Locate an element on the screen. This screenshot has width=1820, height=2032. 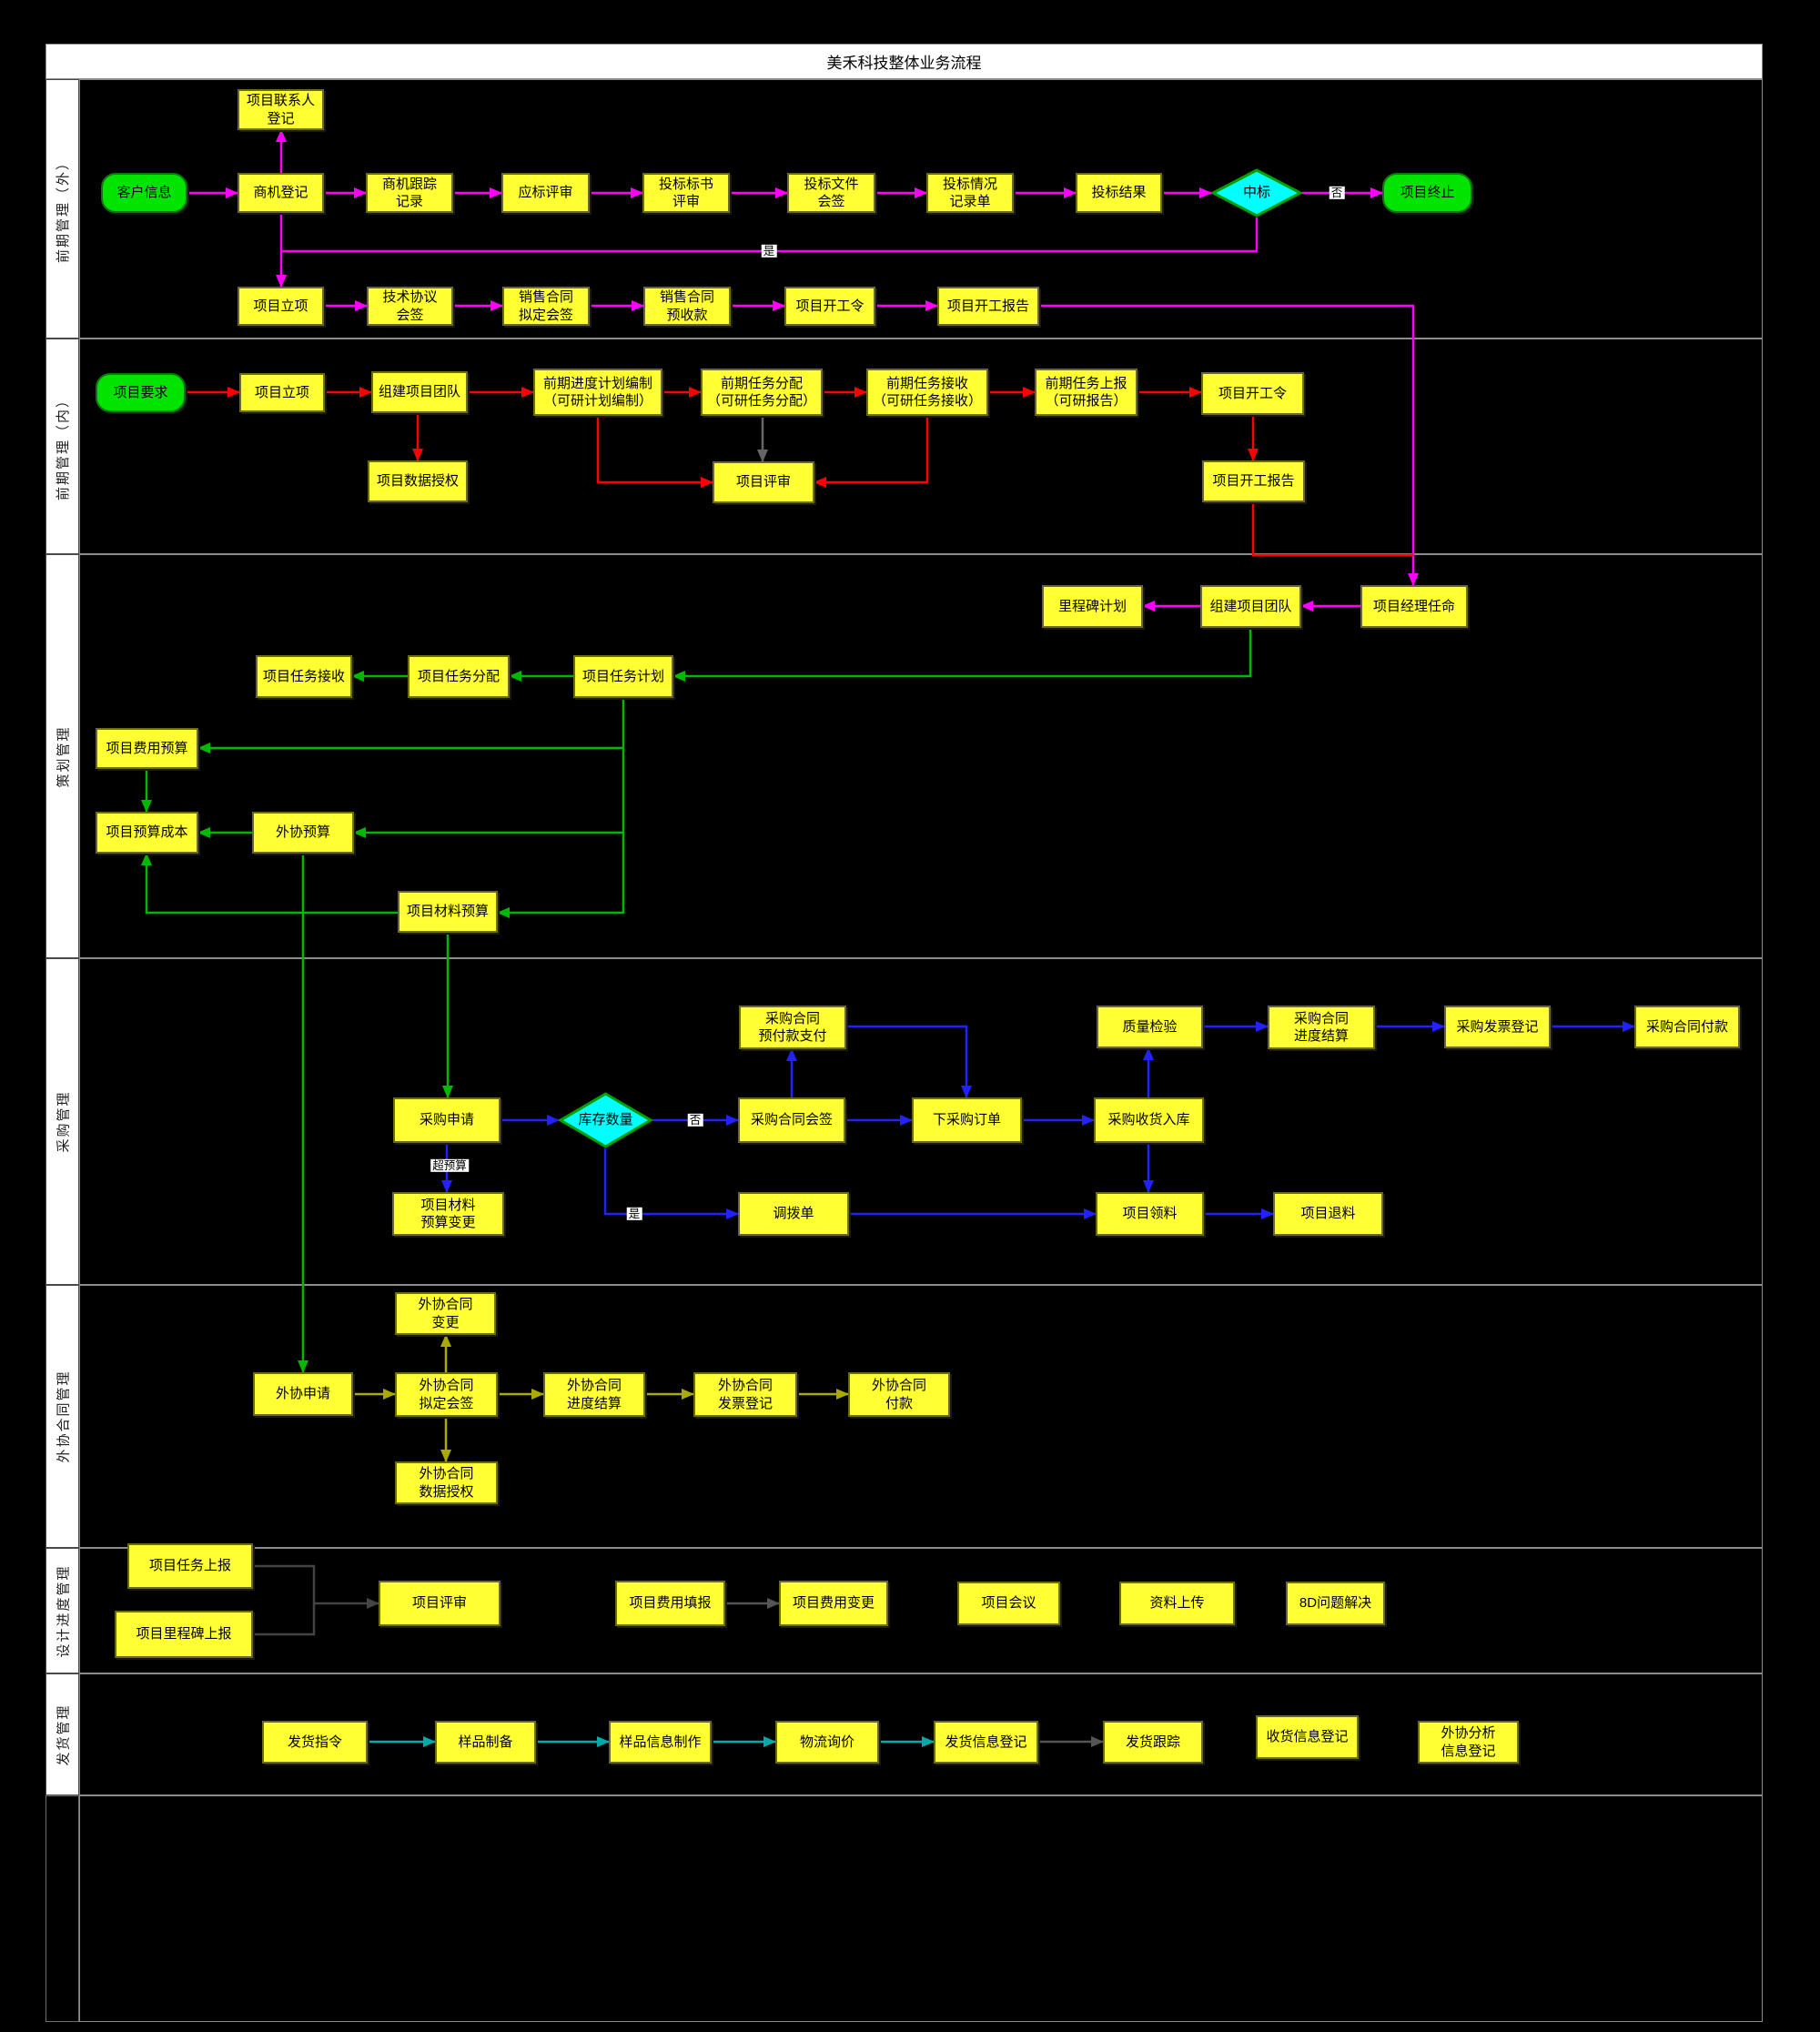
node-outsourcing-analysis-info-register: 外协分析 信息登记 is located at coordinates (1469, 1742).